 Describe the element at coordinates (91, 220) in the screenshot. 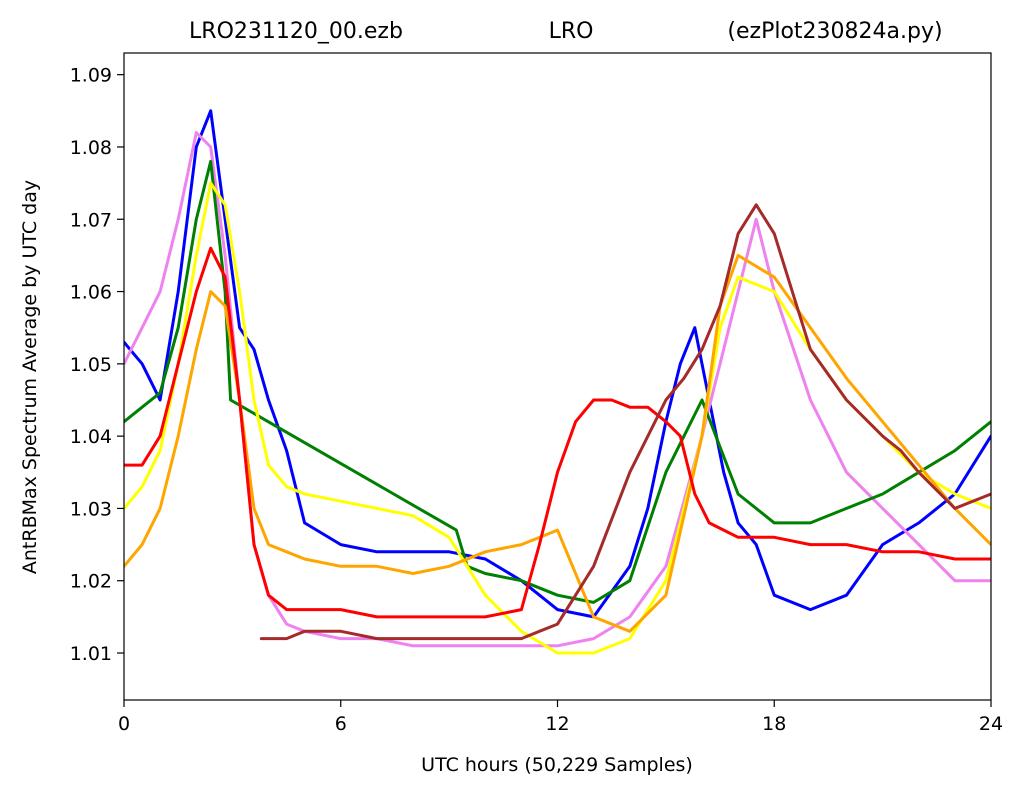

I see `y-tick-label: 1.07` at that location.